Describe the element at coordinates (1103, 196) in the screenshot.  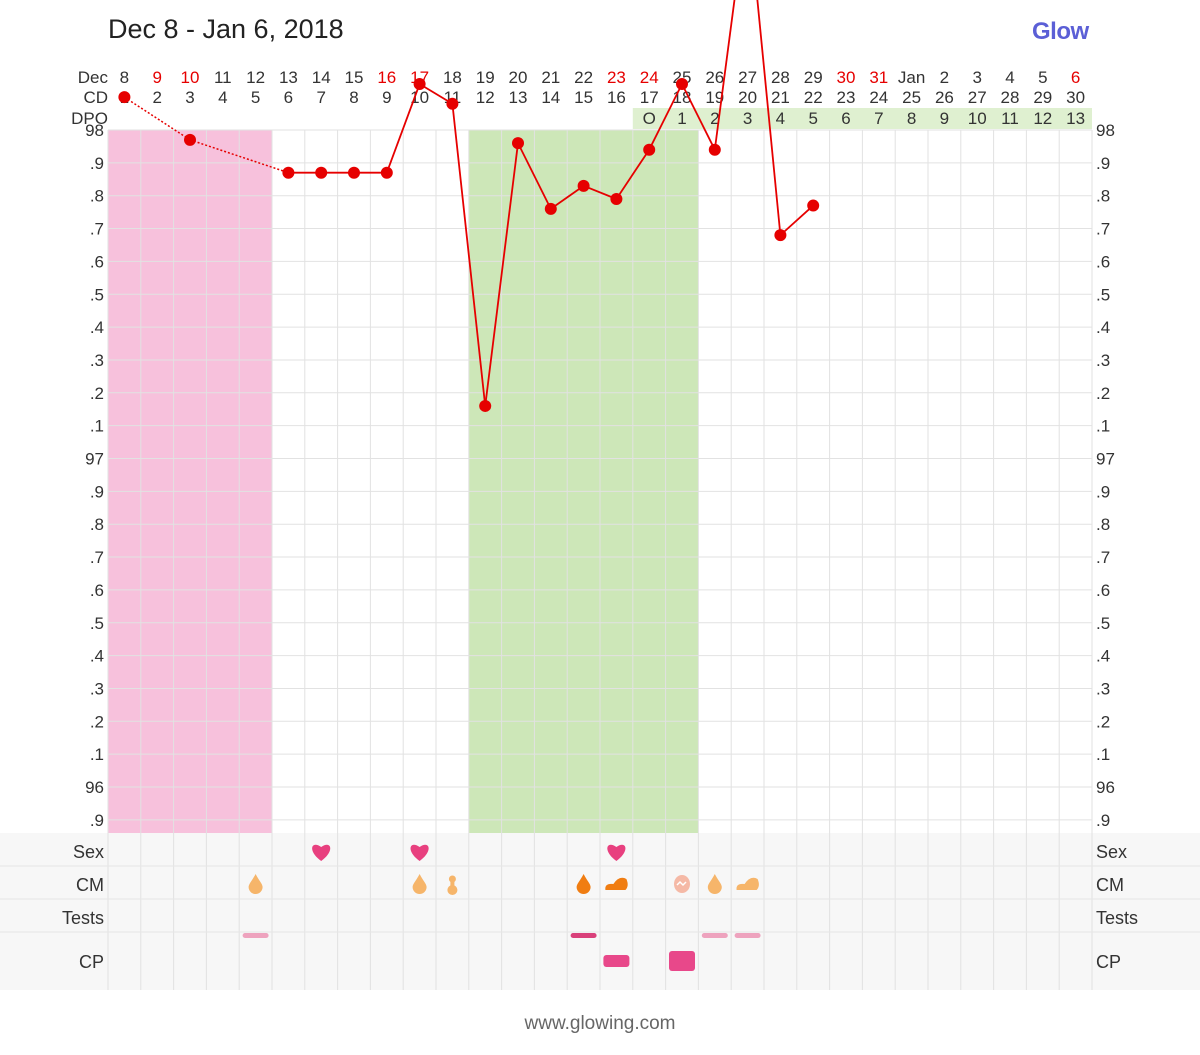
I see `y-tick-label-right: .8` at that location.